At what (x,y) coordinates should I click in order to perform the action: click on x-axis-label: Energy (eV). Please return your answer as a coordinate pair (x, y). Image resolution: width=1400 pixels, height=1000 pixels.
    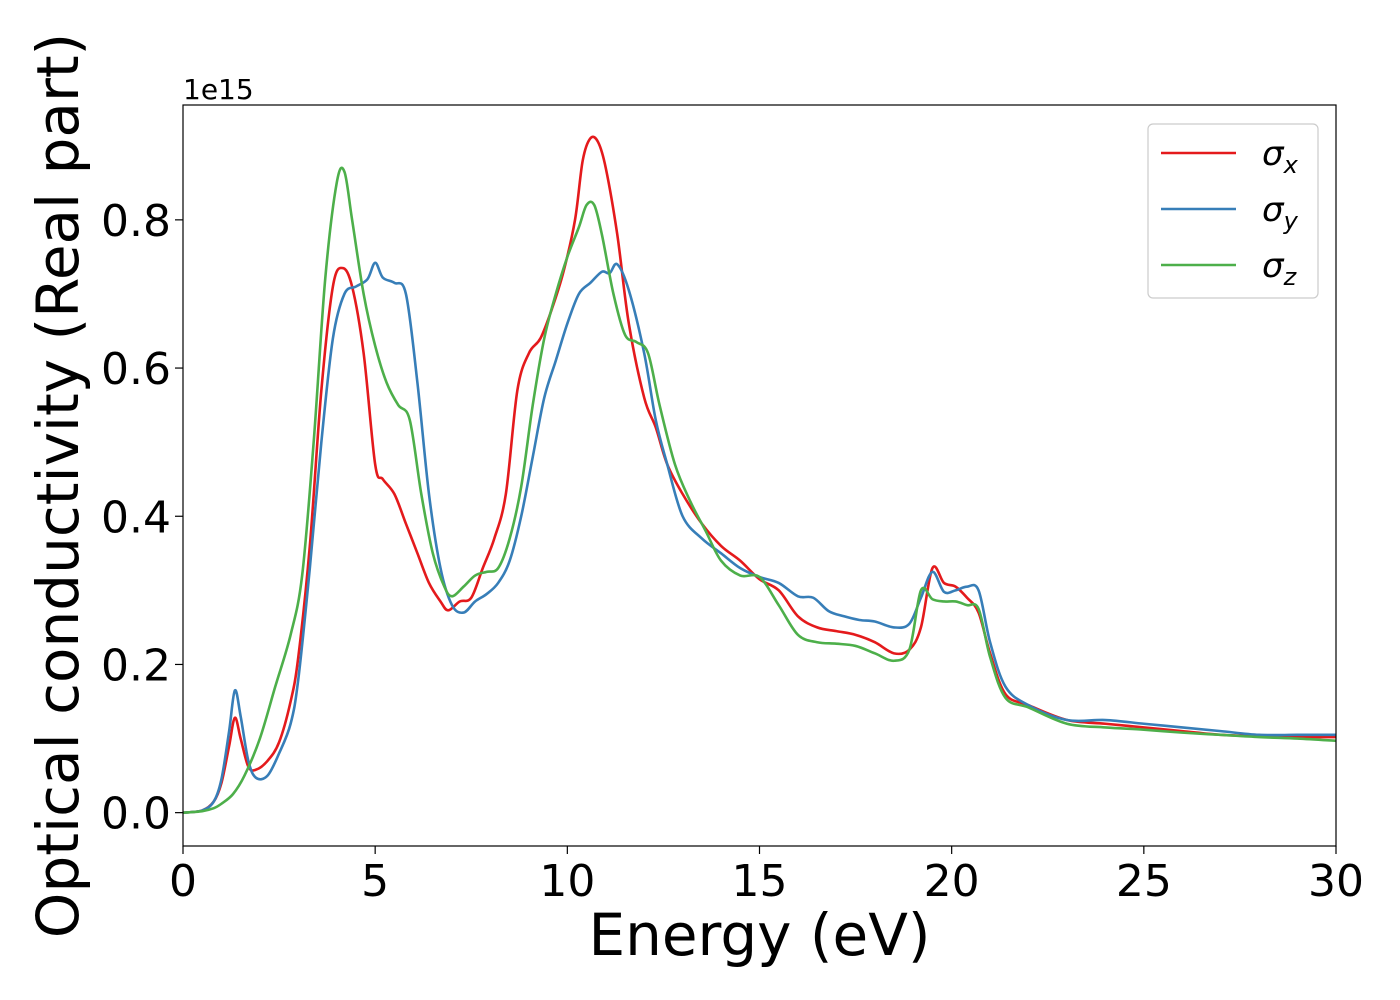
    Looking at the image, I should click on (759, 935).